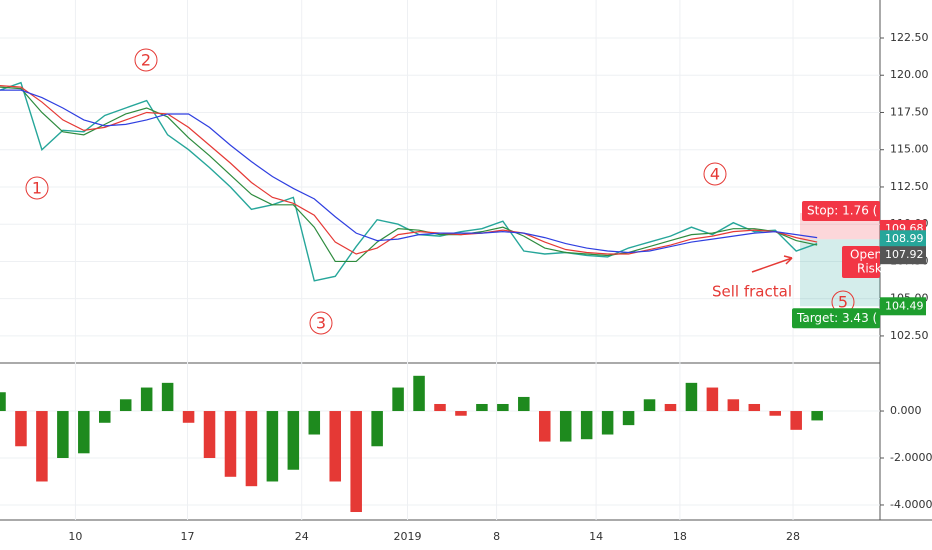  I want to click on y-tick-label: 102.50, so click(909, 335).